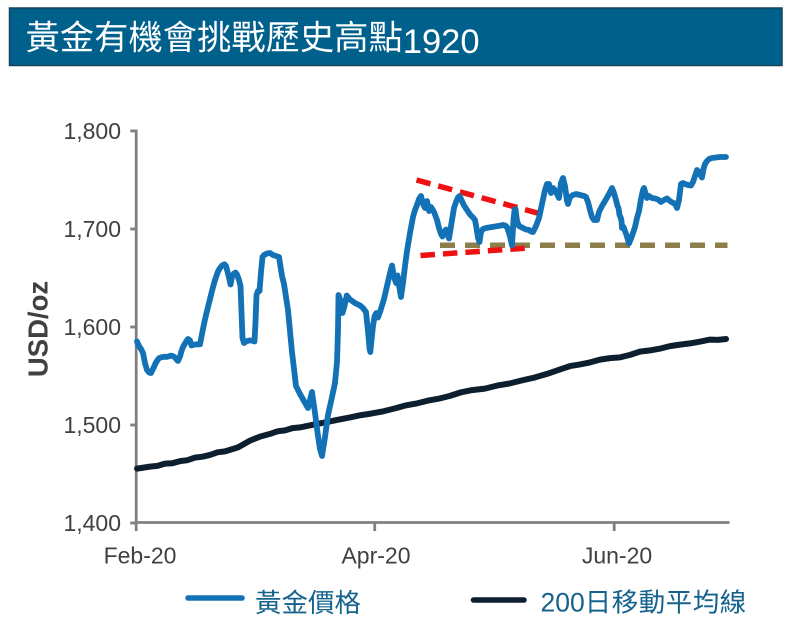 This screenshot has width=792, height=629. Describe the element at coordinates (92, 229) in the screenshot. I see `svg-text: 1,700` at that location.